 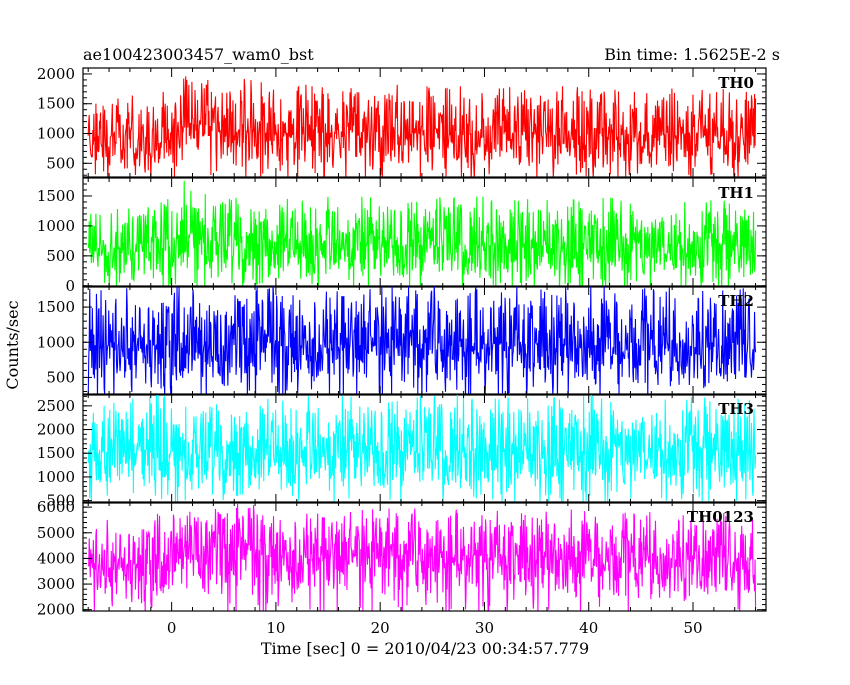 What do you see at coordinates (380, 628) in the screenshot?
I see `x-tick-label: 20` at bounding box center [380, 628].